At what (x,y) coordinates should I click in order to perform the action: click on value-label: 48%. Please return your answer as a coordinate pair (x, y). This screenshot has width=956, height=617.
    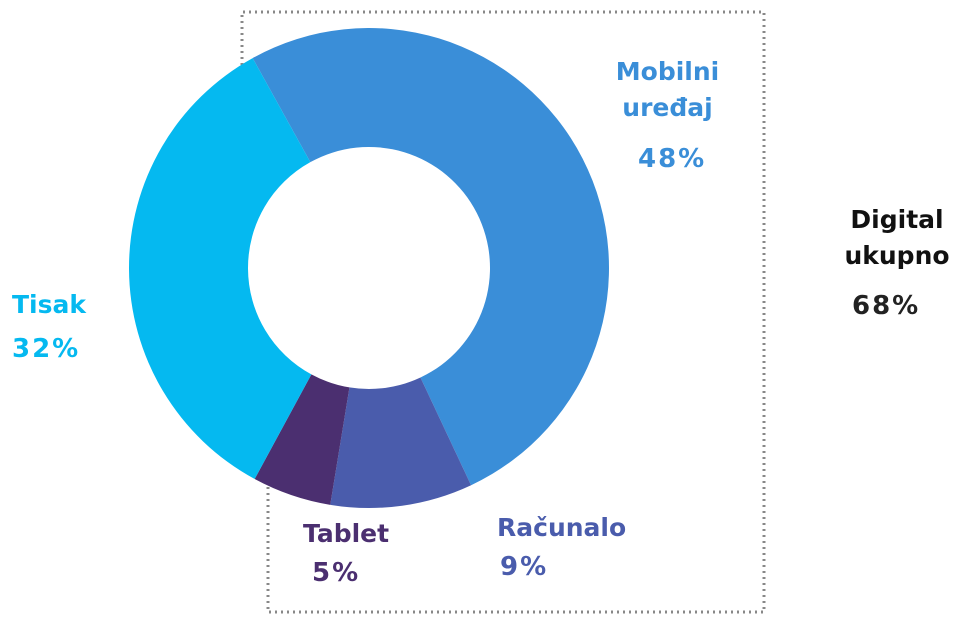
    Looking at the image, I should click on (672, 159).